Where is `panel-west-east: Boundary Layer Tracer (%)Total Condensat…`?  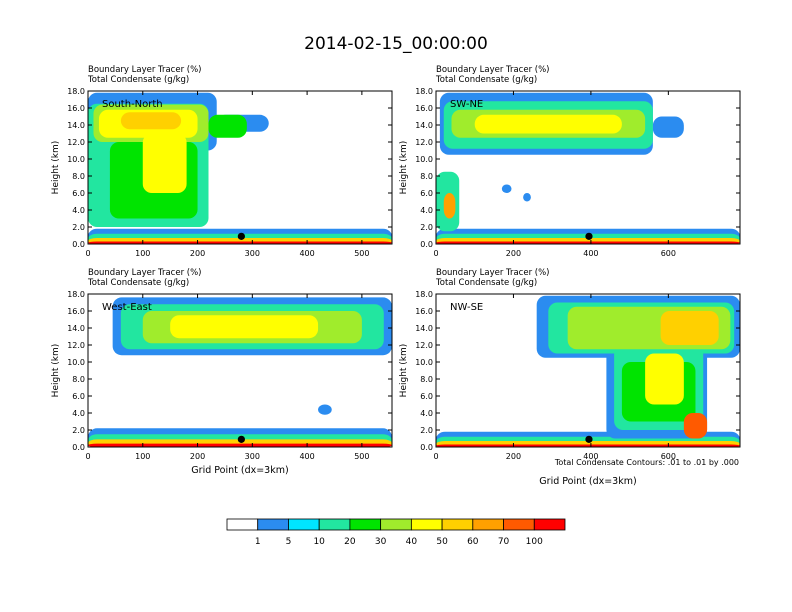
panel-west-east: Boundary Layer Tracer (%)Total Condensat… is located at coordinates (222, 372).